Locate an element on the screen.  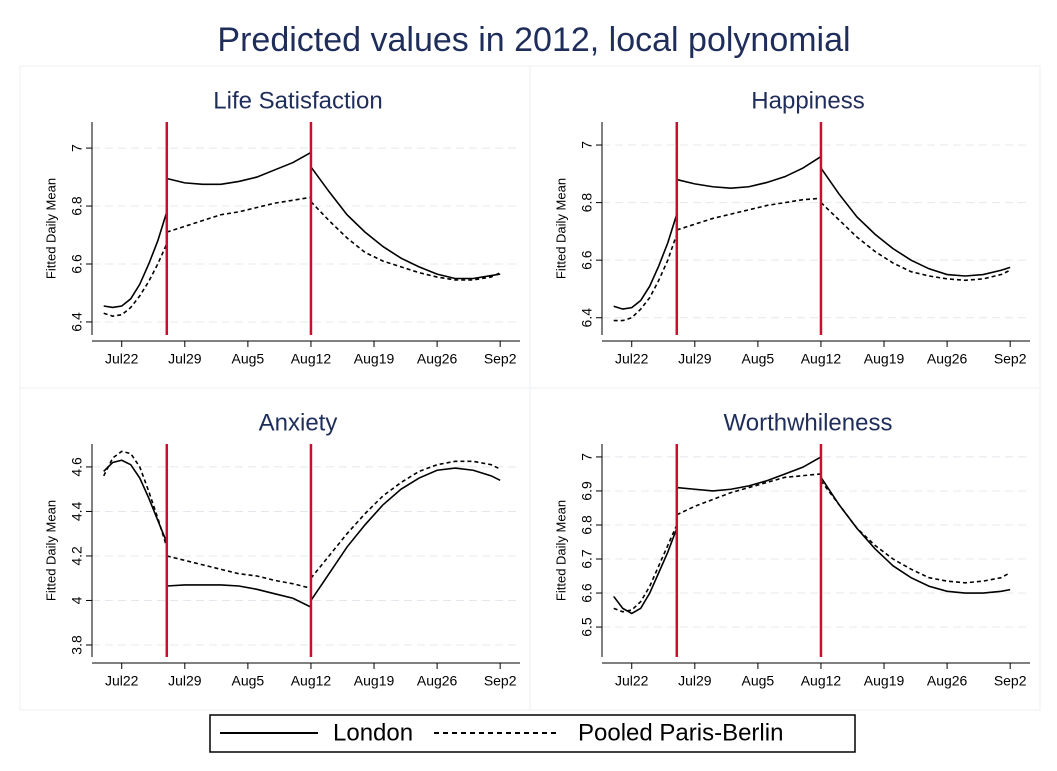
legend-label: Pooled Paris-Berlin is located at coordinates (680, 732).